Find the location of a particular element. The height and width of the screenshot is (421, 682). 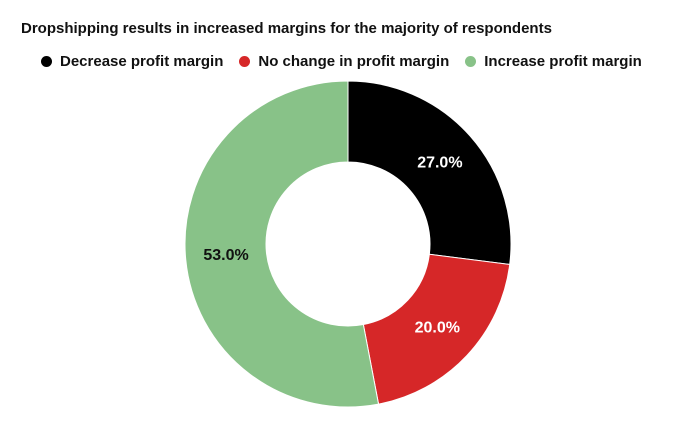

slice-decrease is located at coordinates (429, 172).